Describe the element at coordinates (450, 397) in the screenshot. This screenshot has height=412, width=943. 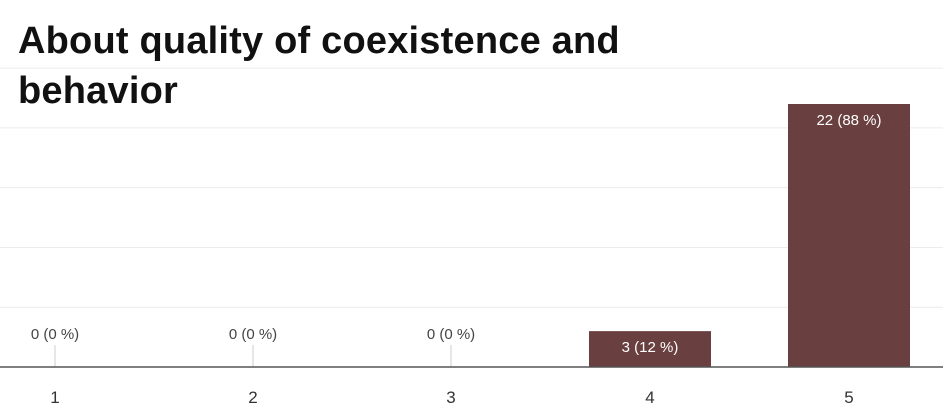
I see `x-tick-label-3: 3` at that location.